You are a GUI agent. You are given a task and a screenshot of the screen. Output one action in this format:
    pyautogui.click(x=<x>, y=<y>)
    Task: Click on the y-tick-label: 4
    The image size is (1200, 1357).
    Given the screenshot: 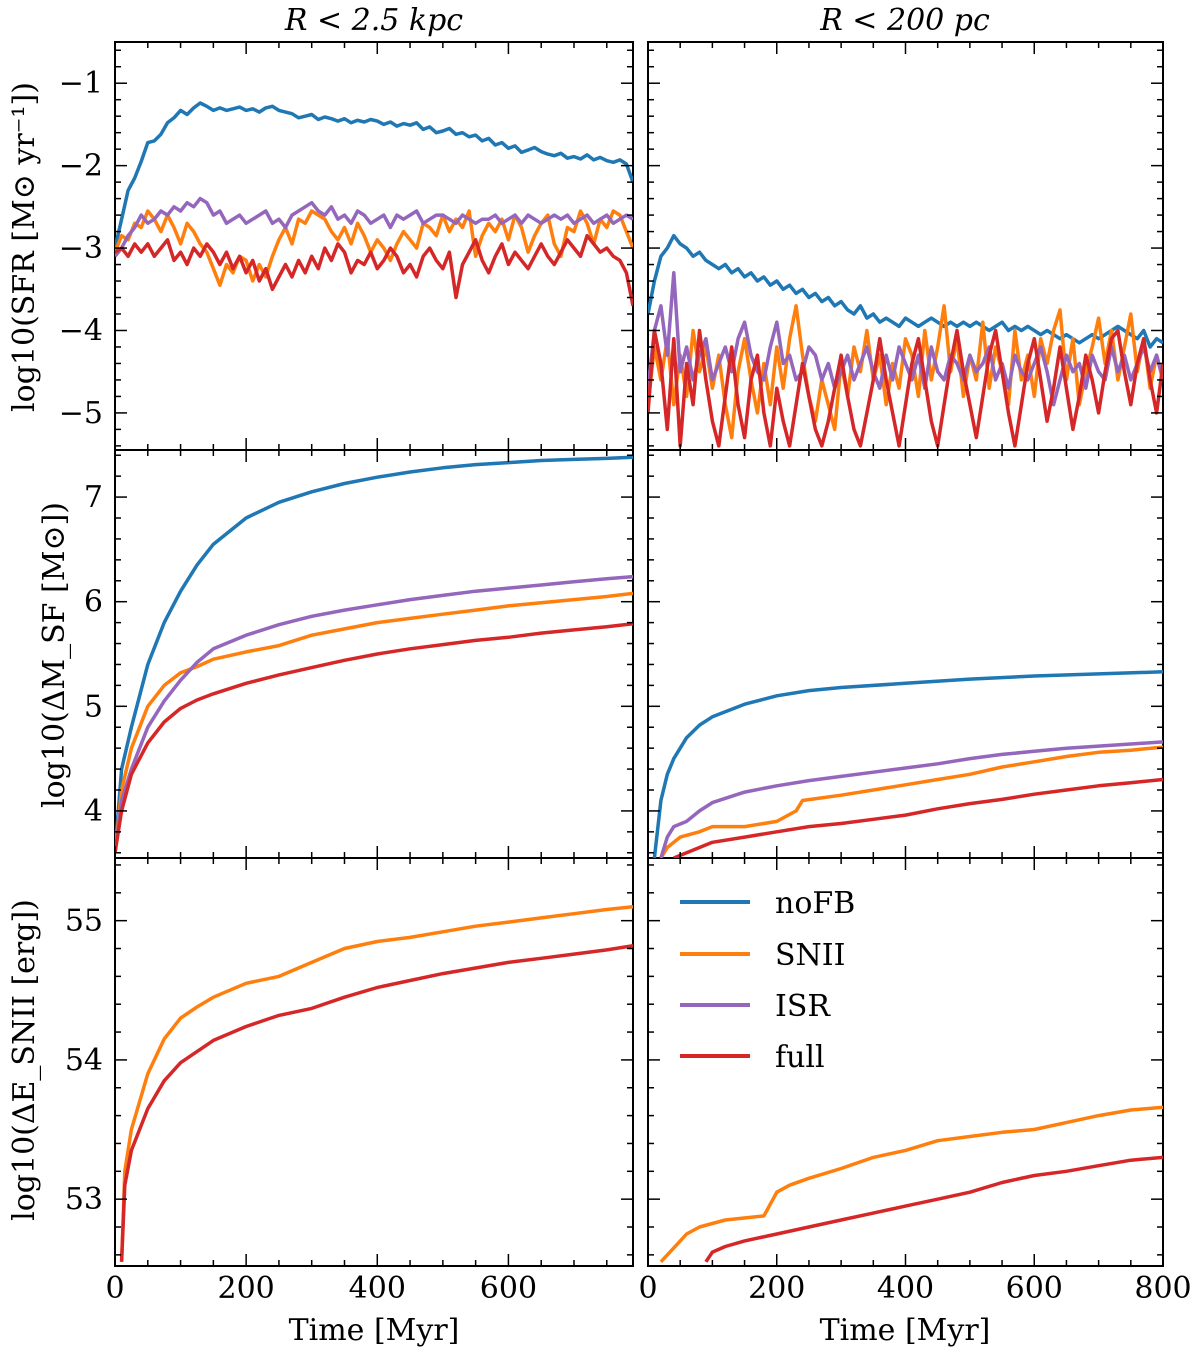 What is the action you would take?
    pyautogui.click(x=93, y=811)
    